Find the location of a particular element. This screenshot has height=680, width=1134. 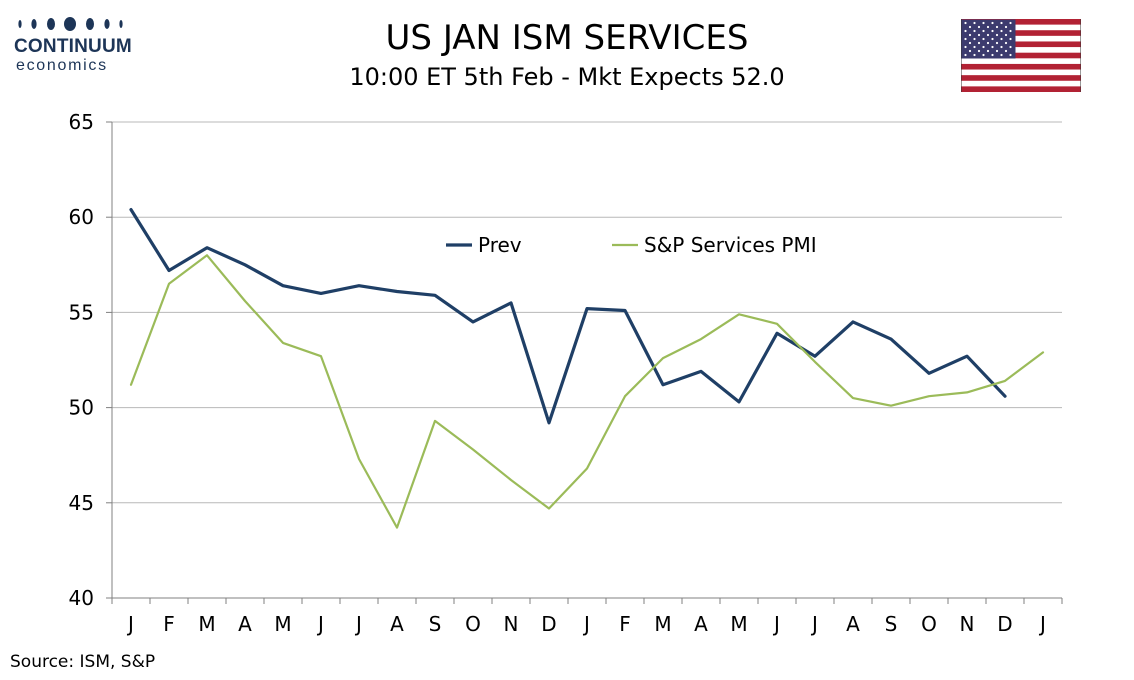

legend-label: S&P Services PMI is located at coordinates (730, 245).